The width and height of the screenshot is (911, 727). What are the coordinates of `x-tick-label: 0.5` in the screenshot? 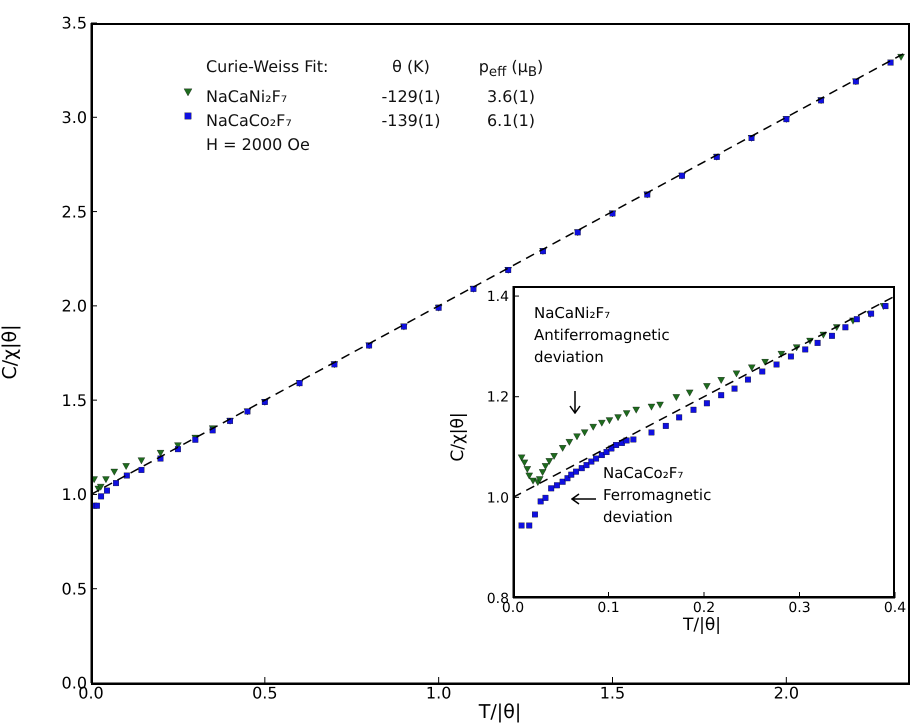 It's located at (265, 692).